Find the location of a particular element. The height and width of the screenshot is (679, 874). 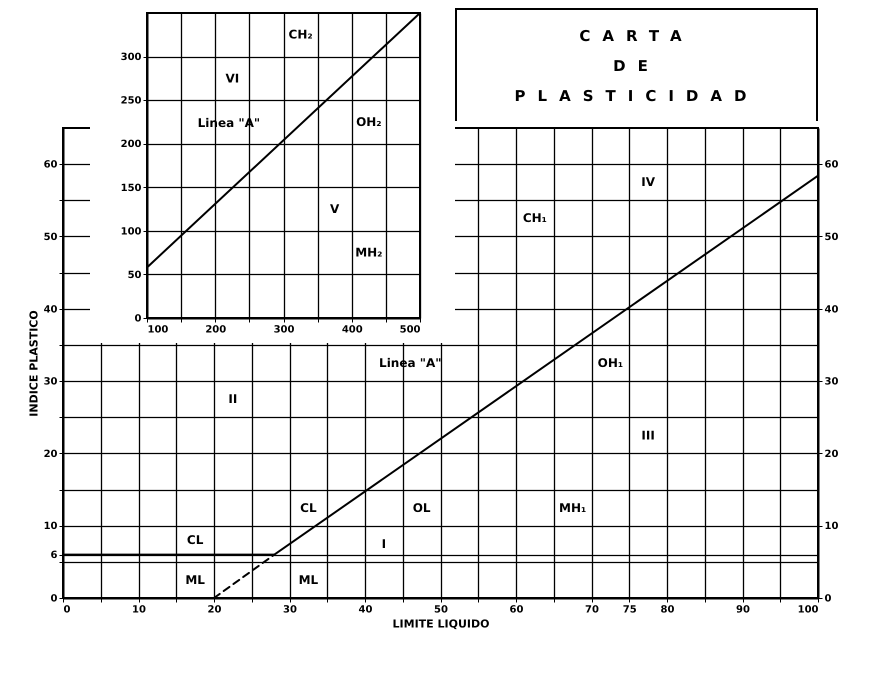

y-tick-label: 30 is located at coordinates (51, 382).